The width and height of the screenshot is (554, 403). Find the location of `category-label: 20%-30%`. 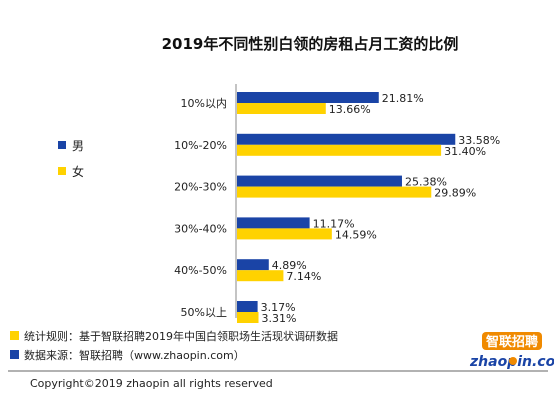

category-label: 20%-30% is located at coordinates (200, 187).